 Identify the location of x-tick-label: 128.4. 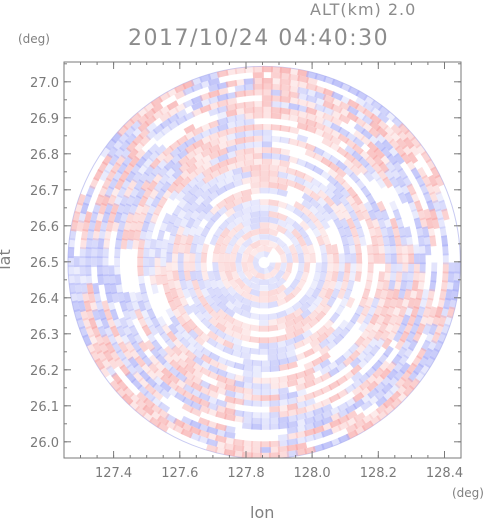
(444, 473).